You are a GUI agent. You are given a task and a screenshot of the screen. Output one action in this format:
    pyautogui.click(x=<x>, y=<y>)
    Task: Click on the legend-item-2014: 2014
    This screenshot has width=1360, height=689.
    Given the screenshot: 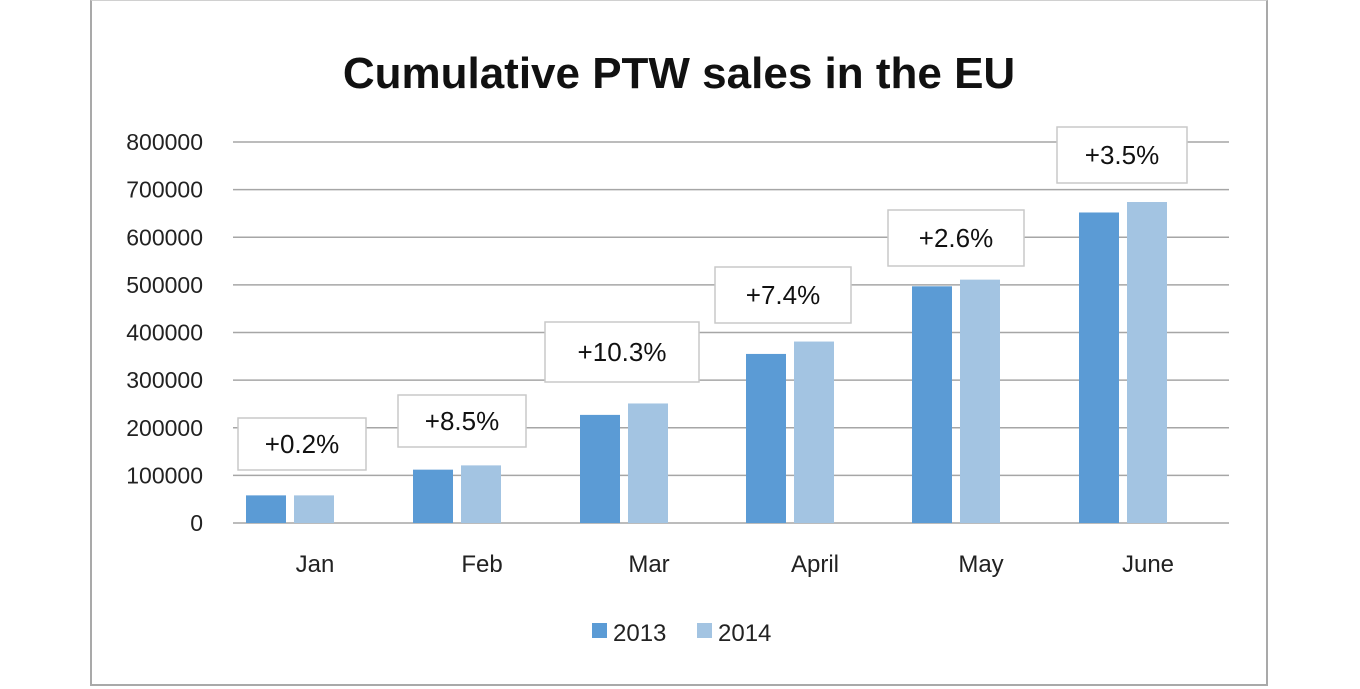 What is the action you would take?
    pyautogui.click(x=734, y=633)
    